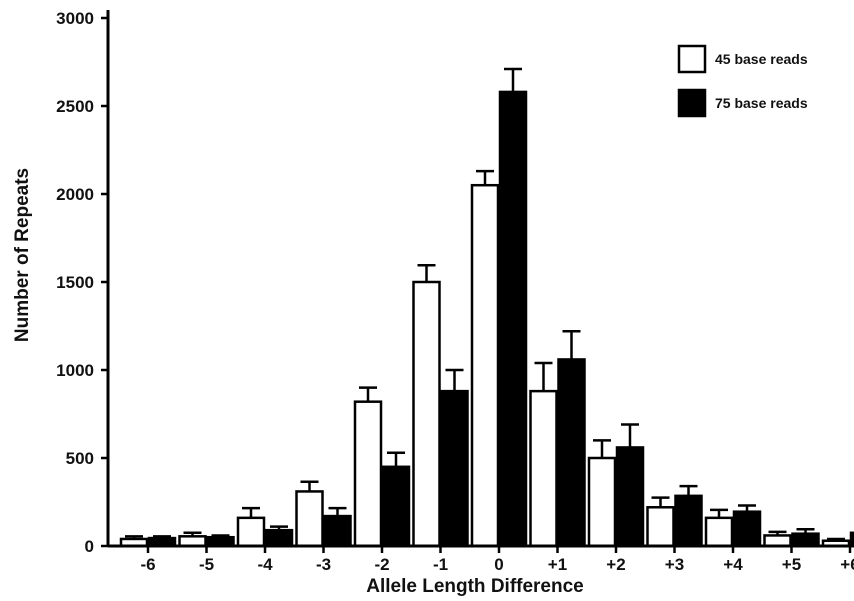  What do you see at coordinates (75, 370) in the screenshot?
I see `y-tick-label: 1000` at bounding box center [75, 370].